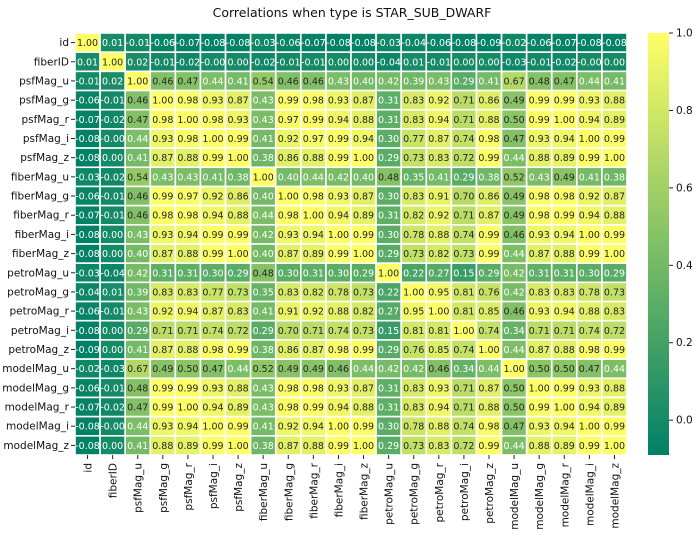  What do you see at coordinates (137, 350) in the screenshot?
I see `cell-value-label: 0.41` at bounding box center [137, 350].